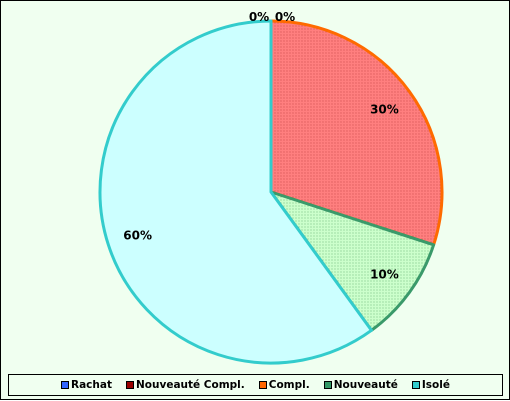 This screenshot has height=401, width=510. Describe the element at coordinates (352, 261) in the screenshot. I see `pie-slice-nouveaute` at that location.